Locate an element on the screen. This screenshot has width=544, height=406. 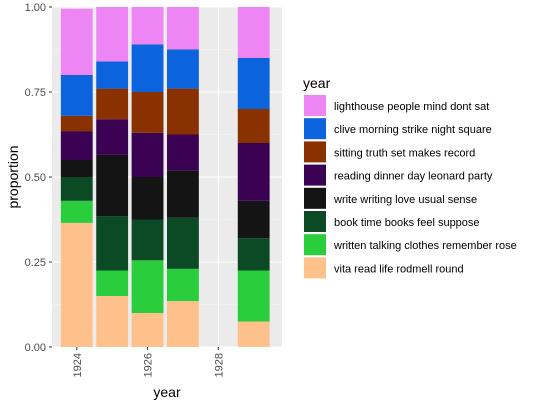
y-tick-label: 0.00 is located at coordinates (35, 348).